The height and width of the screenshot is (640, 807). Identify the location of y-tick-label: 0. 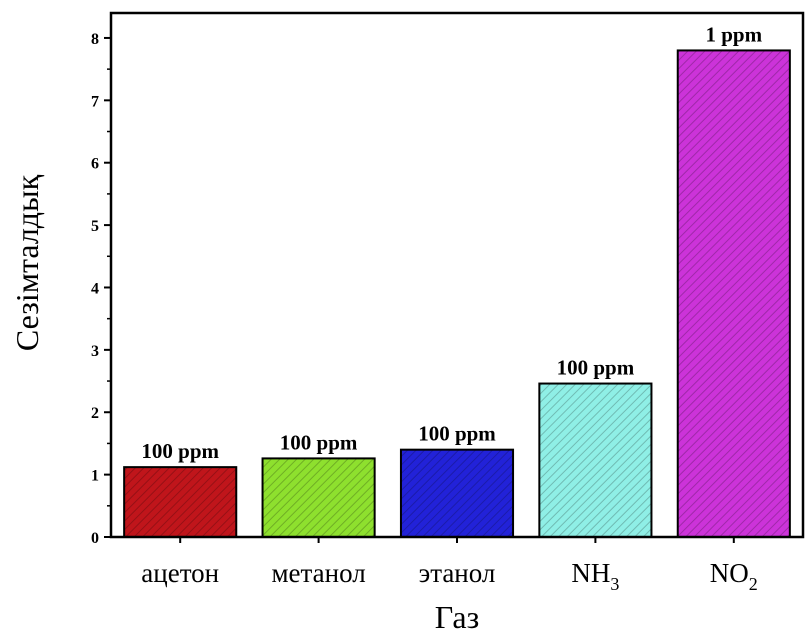
(95, 538).